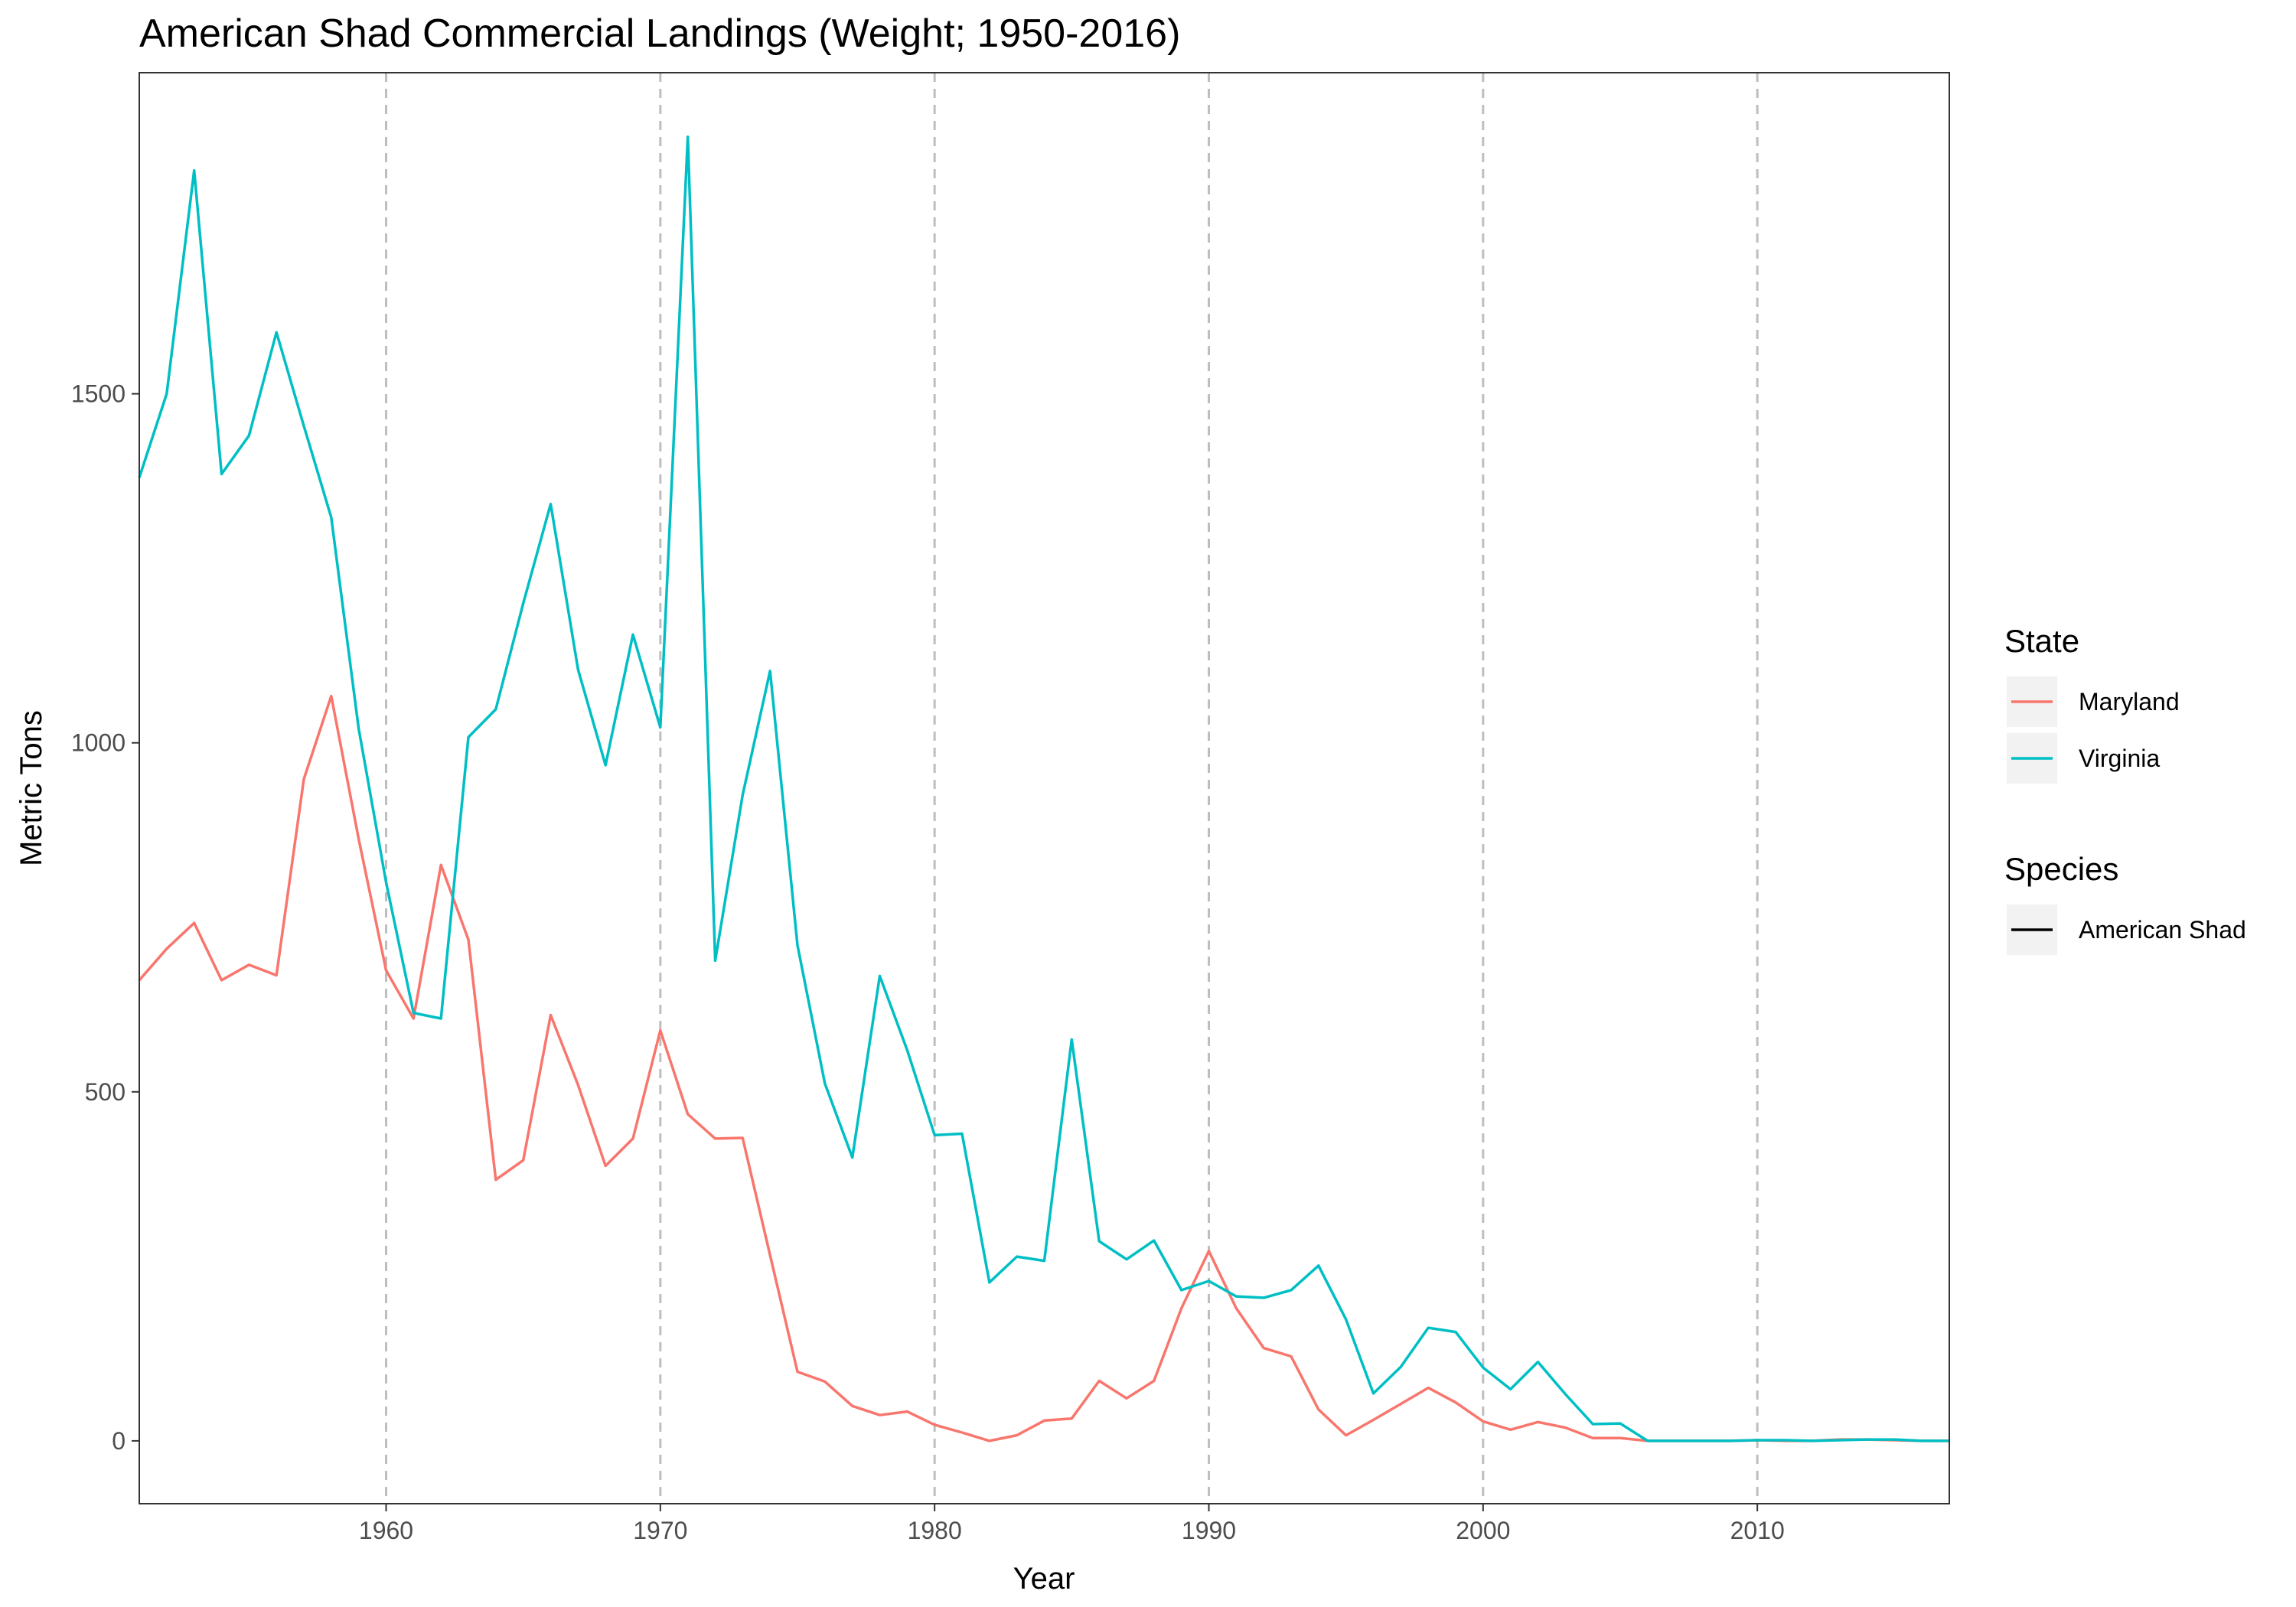  I want to click on x-tick-label: 1990, so click(1209, 1530).